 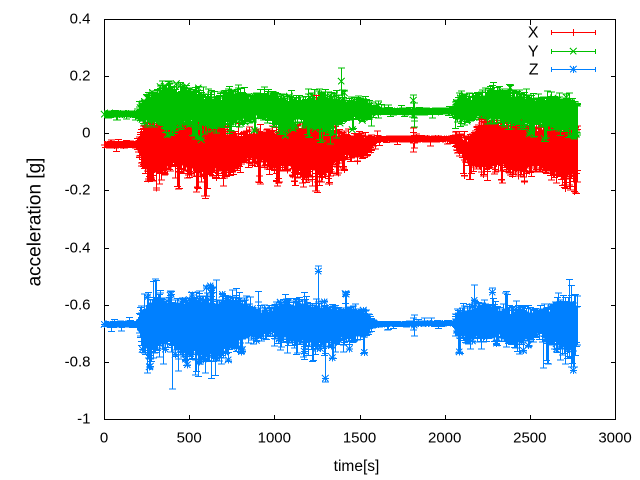 What do you see at coordinates (357, 466) in the screenshot?
I see `svg-text: time[s]` at bounding box center [357, 466].